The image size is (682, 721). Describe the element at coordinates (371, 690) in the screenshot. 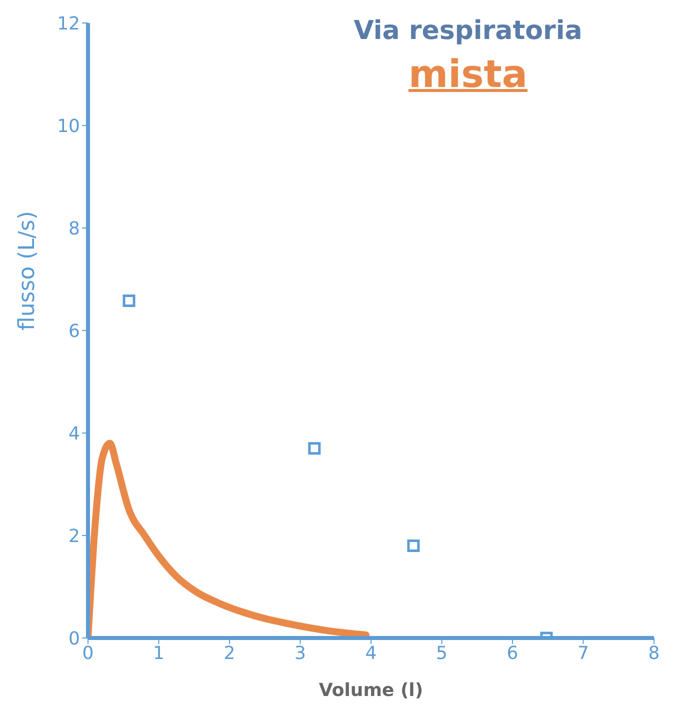

I see `x-axis-title: Volume (l)` at that location.